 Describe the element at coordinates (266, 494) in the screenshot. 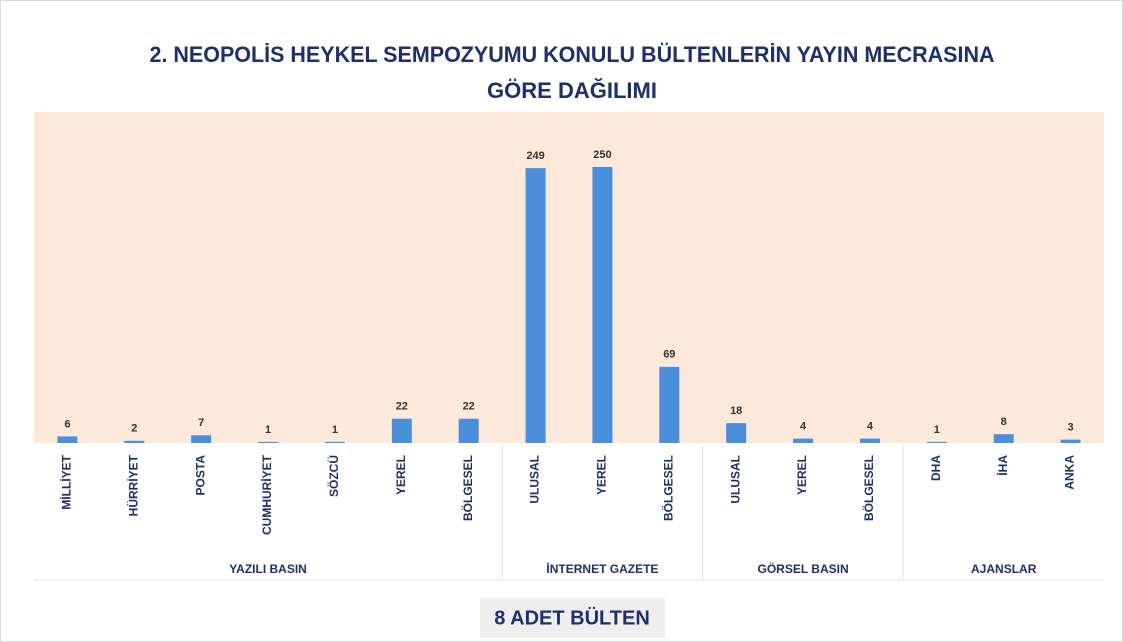

I see `x-tick-label: CUMHURİYET` at that location.